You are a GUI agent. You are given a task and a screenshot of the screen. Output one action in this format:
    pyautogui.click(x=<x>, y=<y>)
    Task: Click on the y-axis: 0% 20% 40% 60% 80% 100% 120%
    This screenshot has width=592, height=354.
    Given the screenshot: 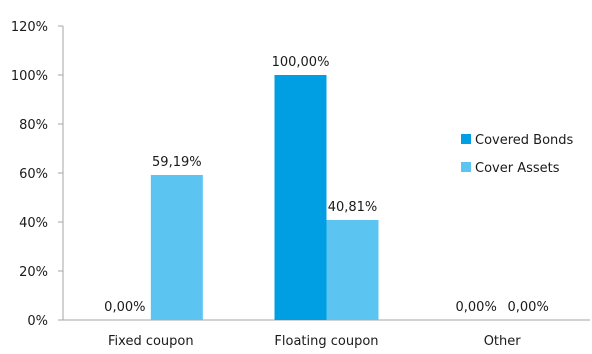 What is the action you would take?
    pyautogui.click(x=37, y=174)
    